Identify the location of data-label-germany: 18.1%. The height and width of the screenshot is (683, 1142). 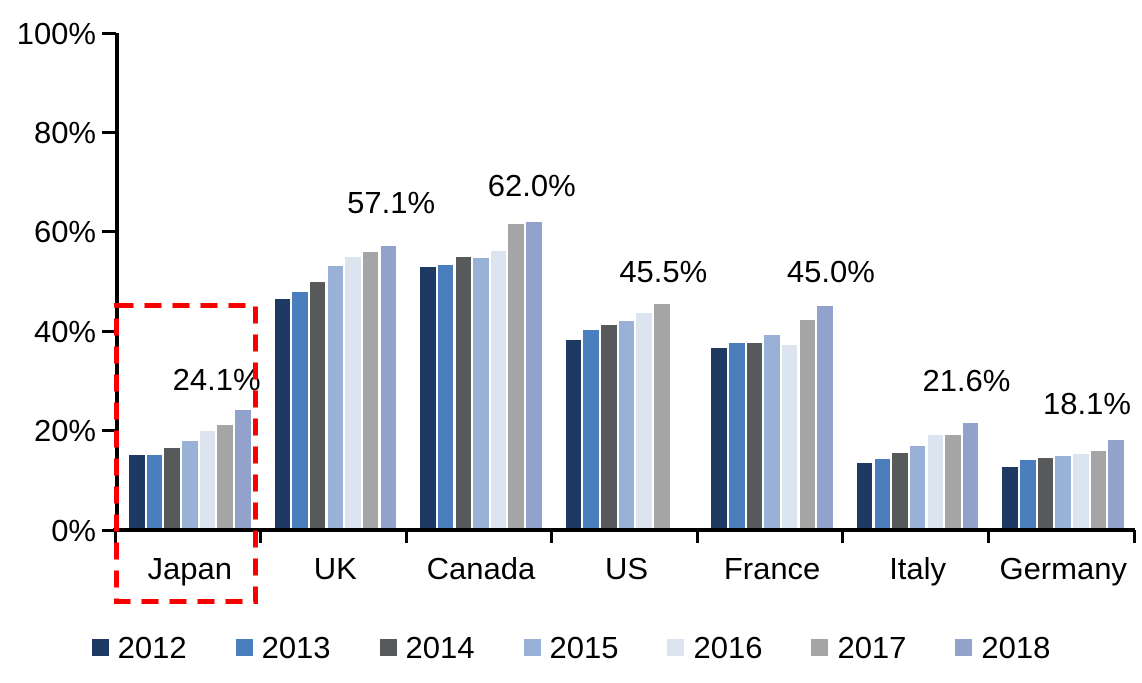
(1087, 404).